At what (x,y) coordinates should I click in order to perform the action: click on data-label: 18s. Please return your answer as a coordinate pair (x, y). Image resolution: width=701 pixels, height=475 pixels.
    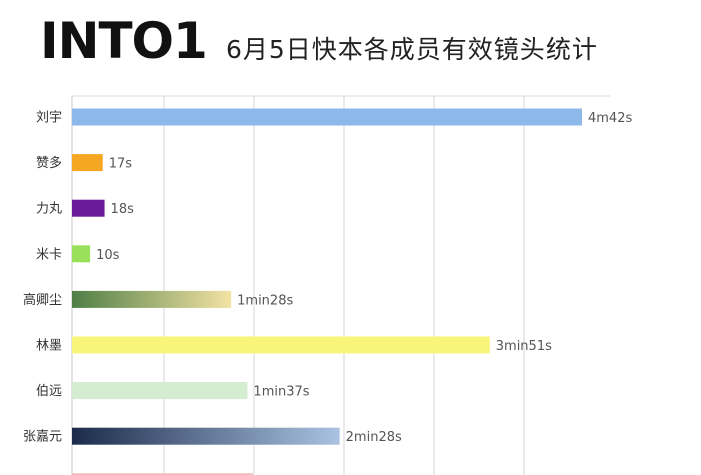
    Looking at the image, I should click on (123, 209).